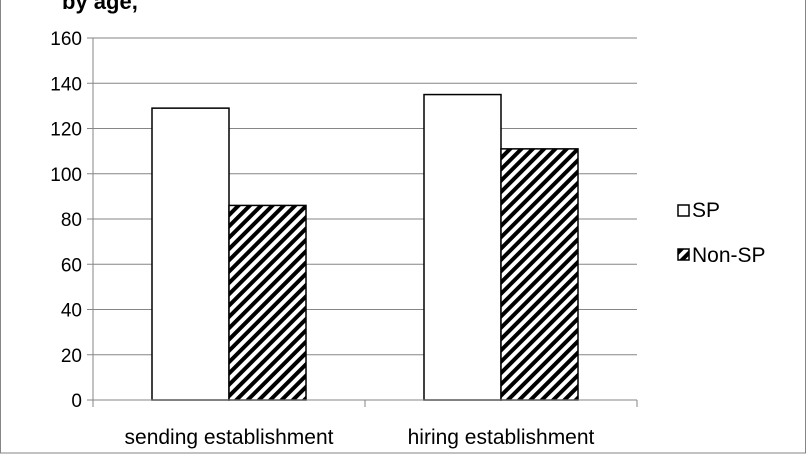  I want to click on x-category-label: hiring establishment, so click(501, 437).